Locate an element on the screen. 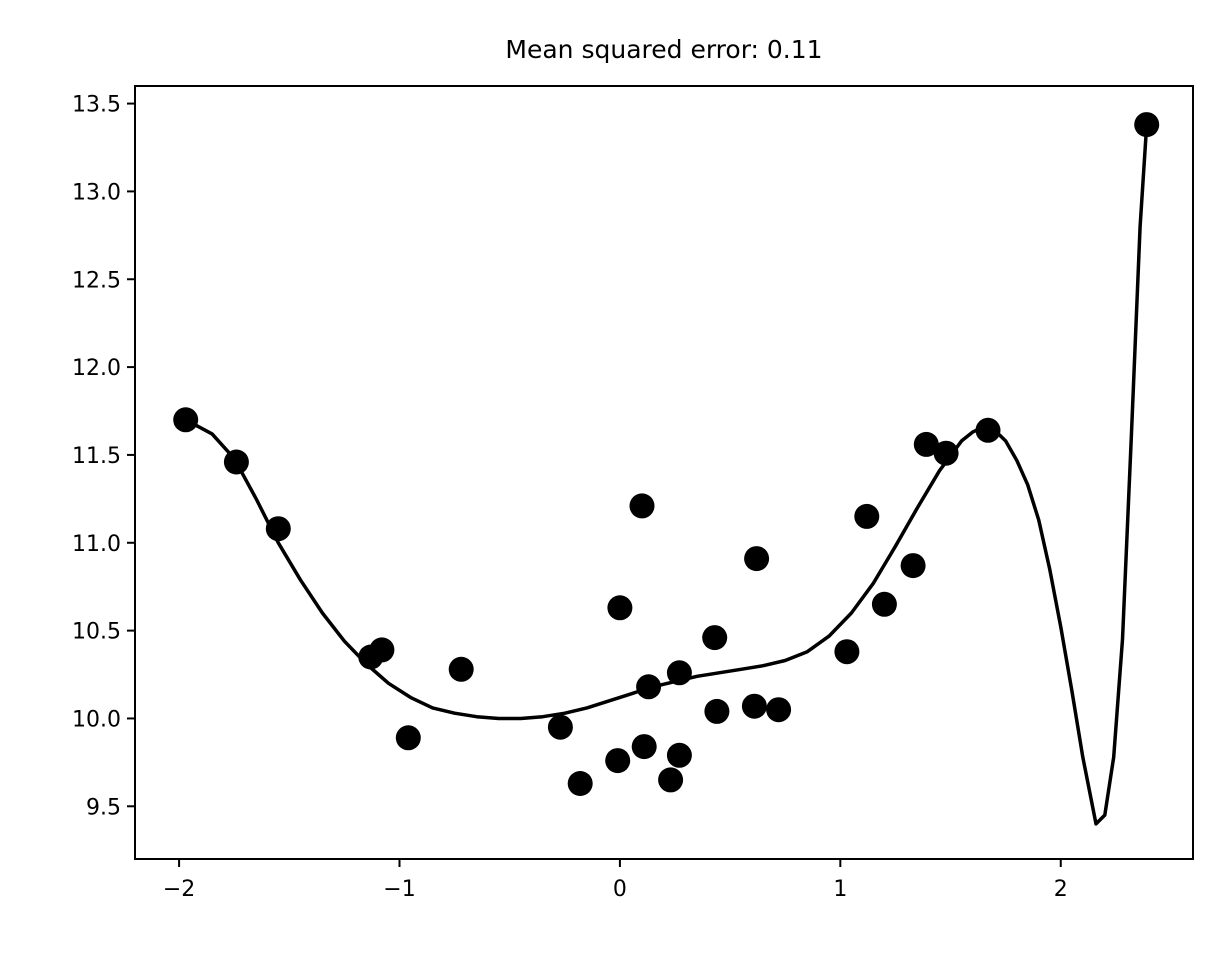 This screenshot has width=1223, height=956. y-axis-ticks: 9.5 10.0 10.5 11.0 11.5 12.0 12.5 13.0 13.5 is located at coordinates (103, 456).